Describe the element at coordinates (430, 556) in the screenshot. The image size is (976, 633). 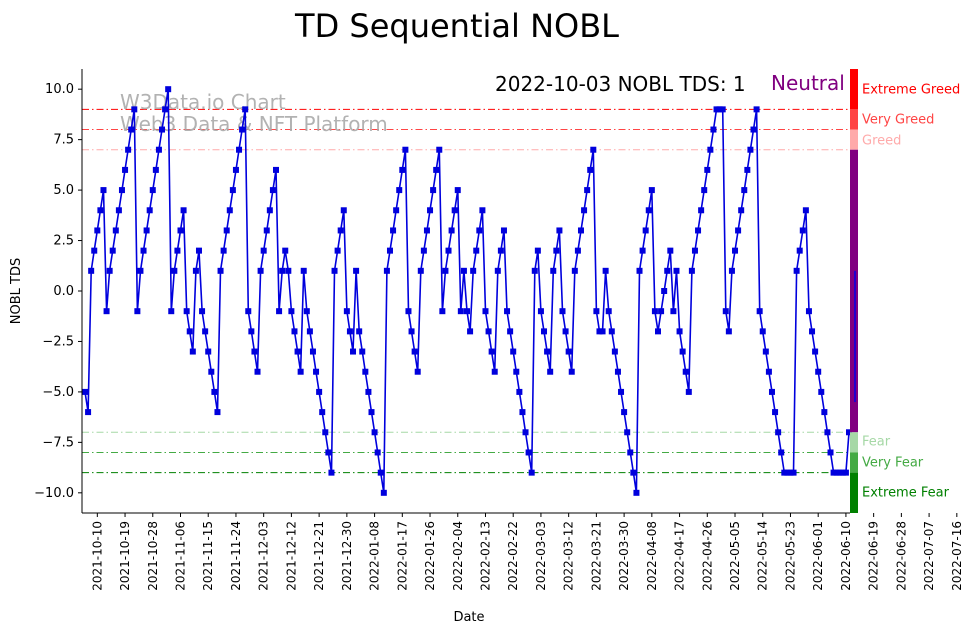
I see `x-tick-label: 2022-01-26` at that location.